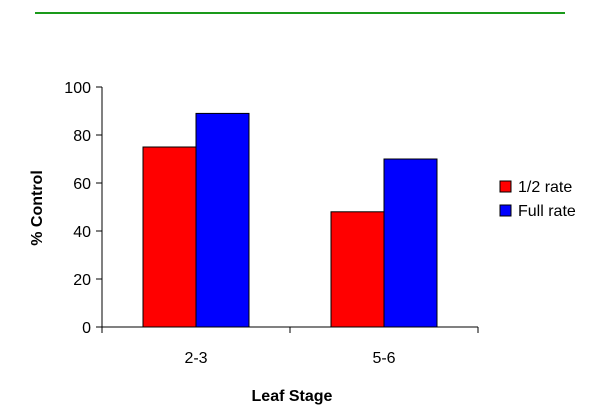 The image size is (599, 412). Describe the element at coordinates (537, 199) in the screenshot. I see `legend: 1/2 rate Full rate` at that location.